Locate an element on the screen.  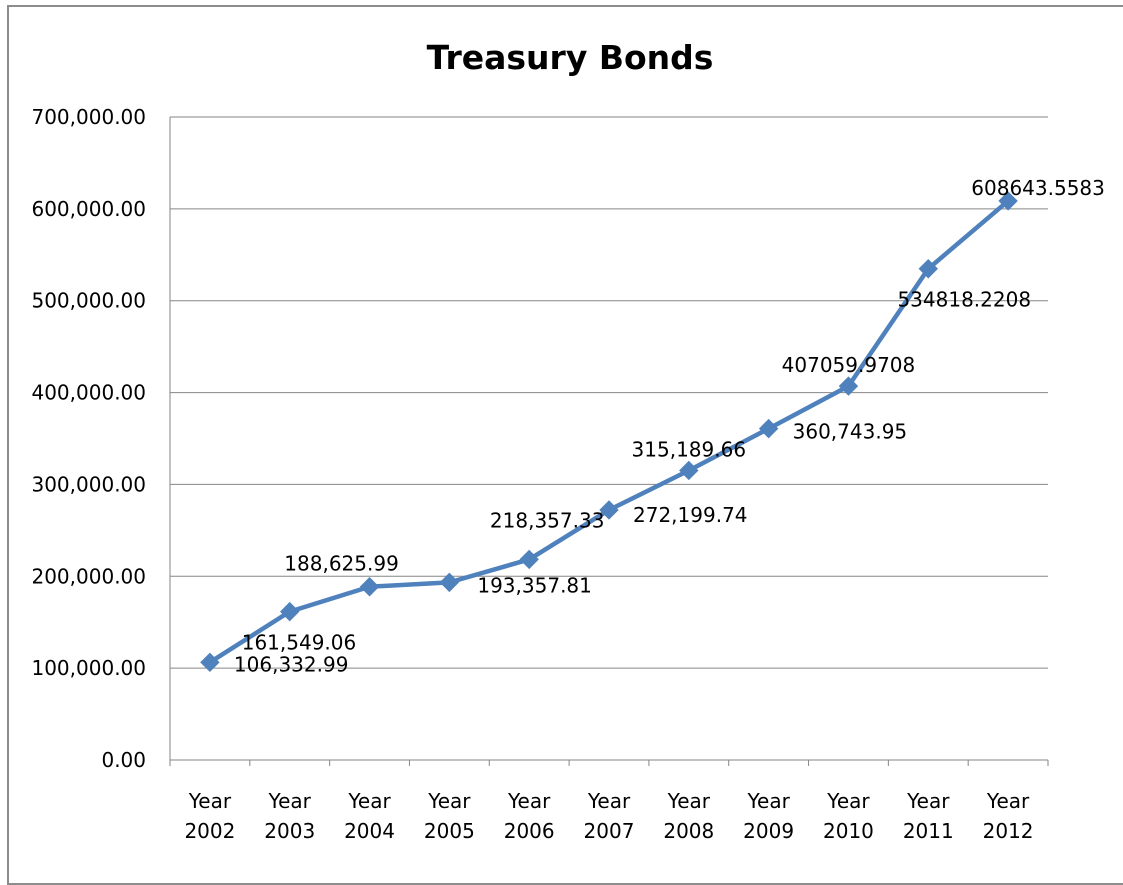
x-tick-label: Year 2006 is located at coordinates (529, 816).